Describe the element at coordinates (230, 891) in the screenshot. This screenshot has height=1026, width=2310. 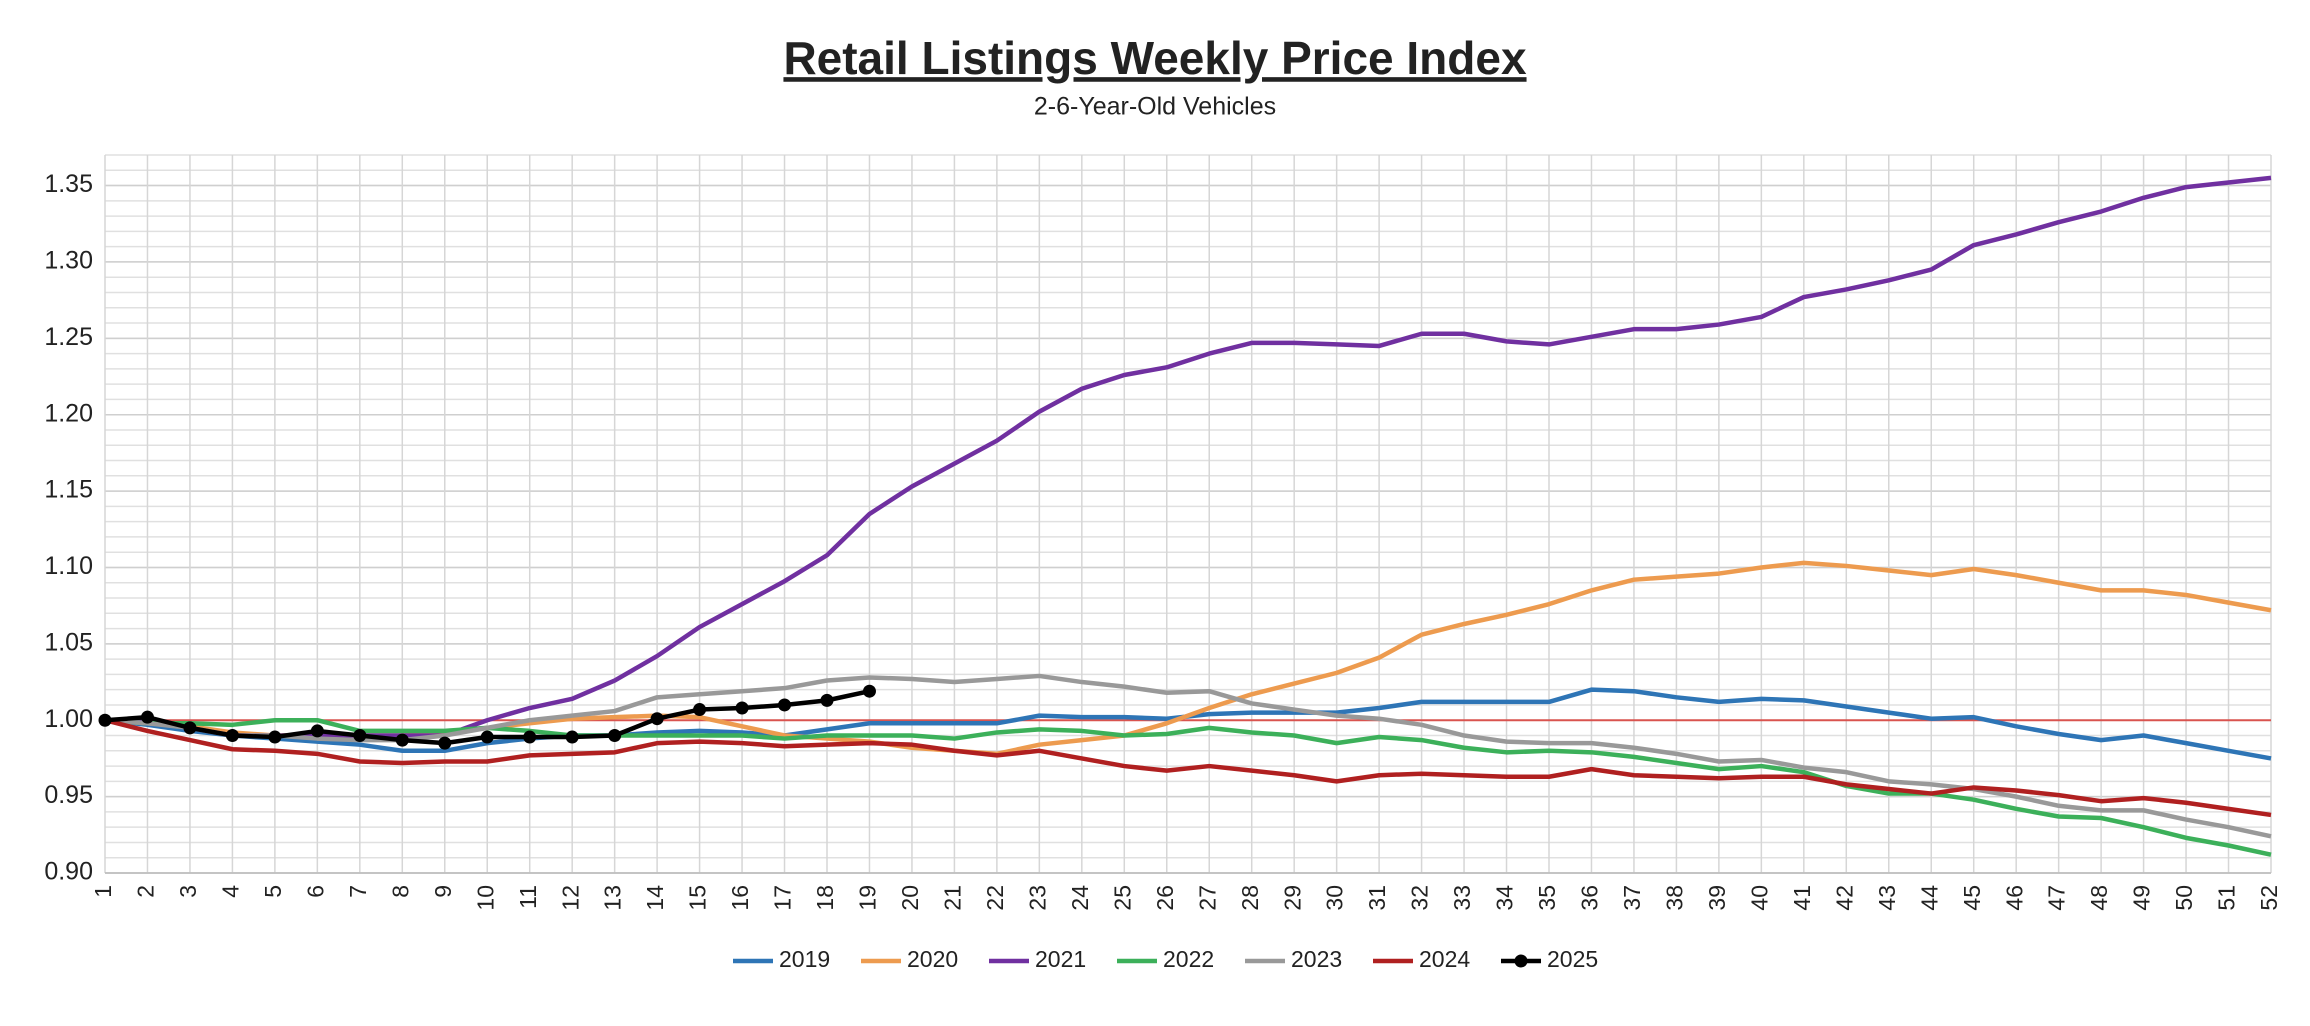
I see `x-tick-label: 4` at that location.